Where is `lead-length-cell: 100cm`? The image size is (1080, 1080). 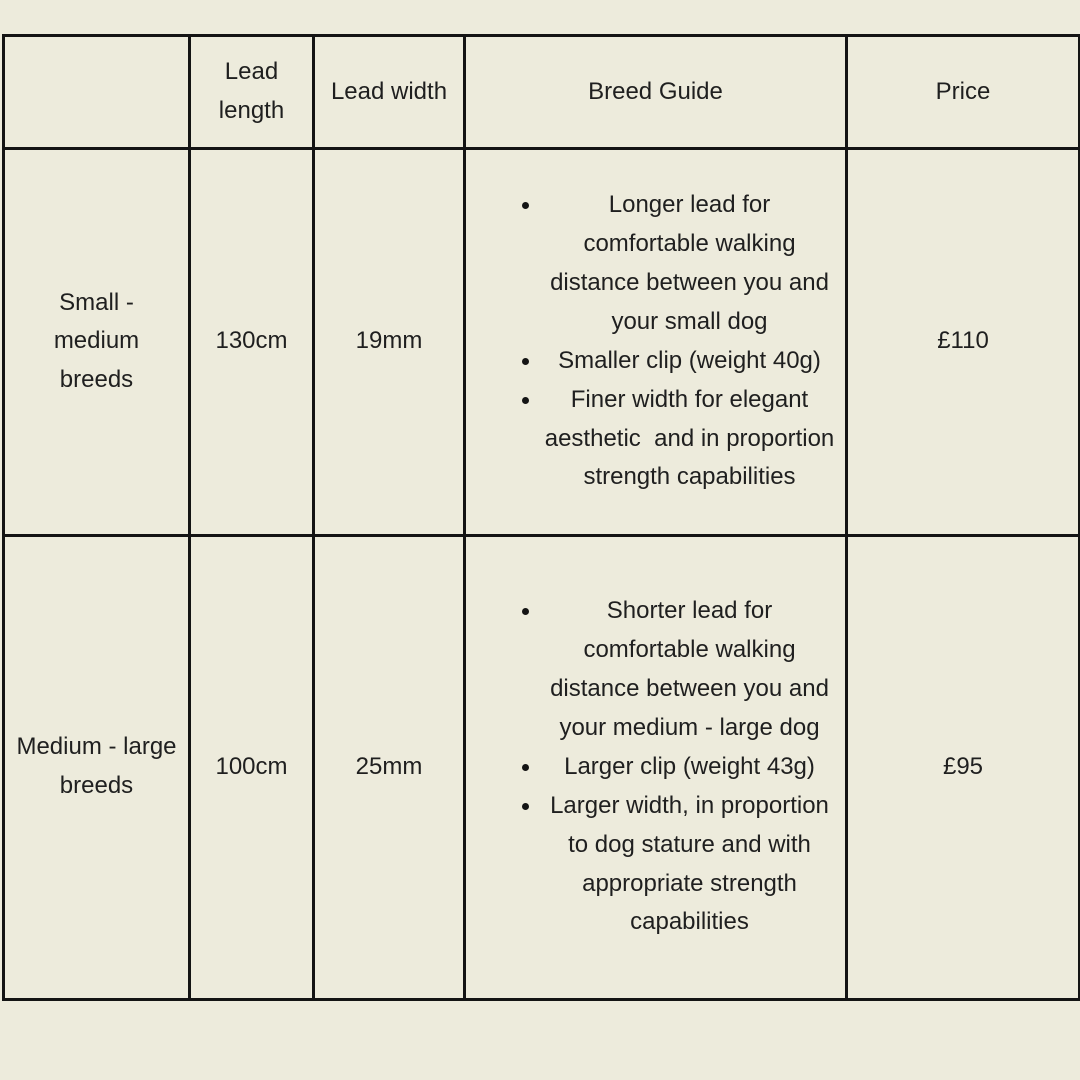 lead-length-cell: 100cm is located at coordinates (251, 767).